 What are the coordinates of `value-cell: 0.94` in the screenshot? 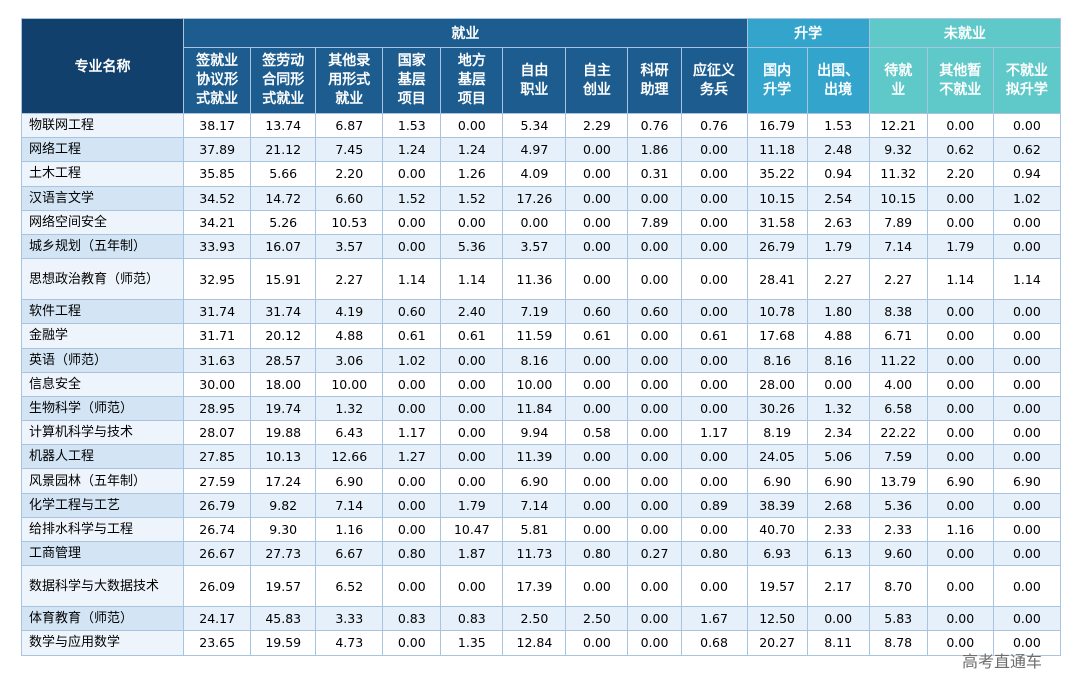 It's located at (1027, 174).